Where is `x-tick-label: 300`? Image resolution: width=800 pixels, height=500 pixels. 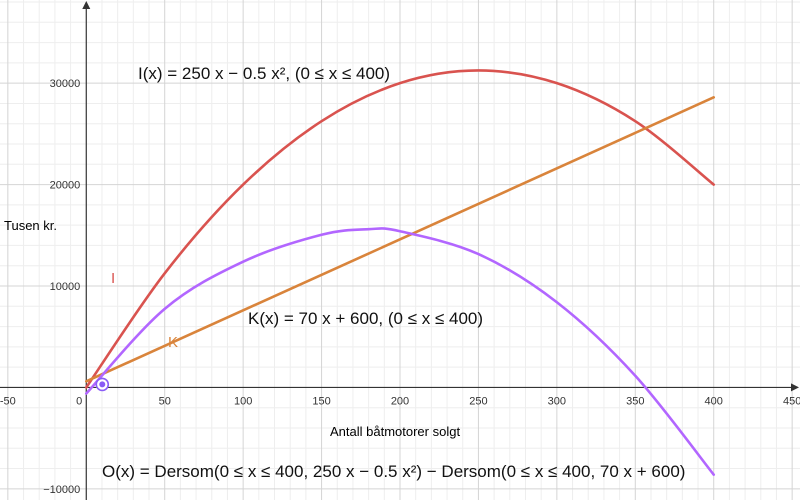
x-tick-label: 300 is located at coordinates (557, 401).